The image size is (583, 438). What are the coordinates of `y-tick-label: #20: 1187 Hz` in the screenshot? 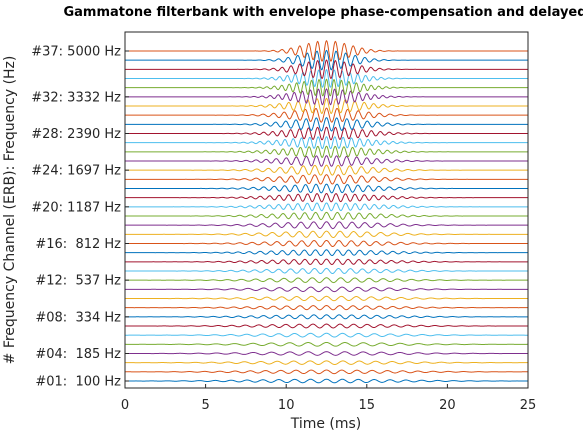 It's located at (76, 207).